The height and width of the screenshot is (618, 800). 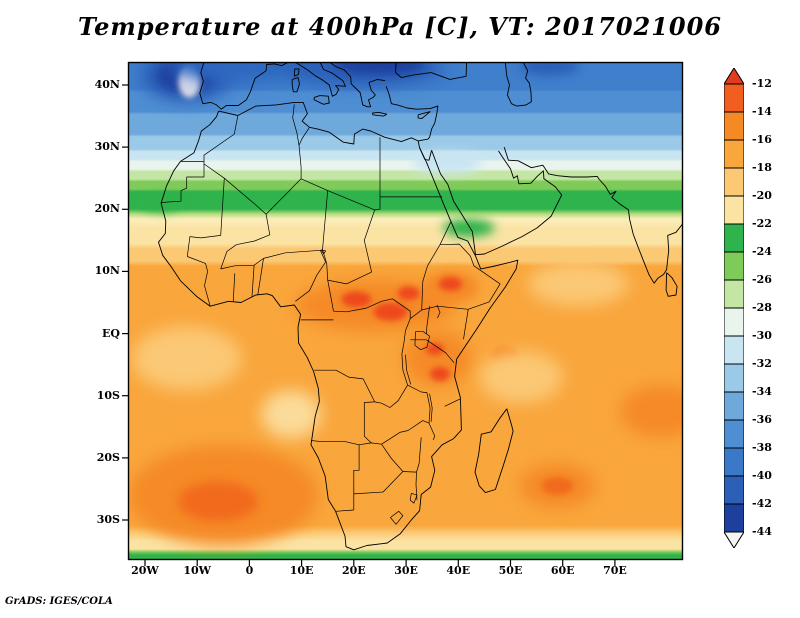 What do you see at coordinates (762, 251) in the screenshot?
I see `colorbar-label: -24` at bounding box center [762, 251].